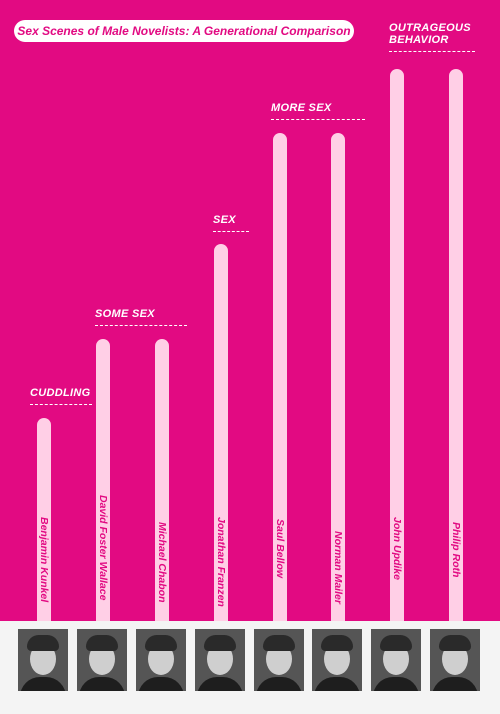  What do you see at coordinates (162, 562) in the screenshot?
I see `category-label: Michael Chabon` at bounding box center [162, 562].